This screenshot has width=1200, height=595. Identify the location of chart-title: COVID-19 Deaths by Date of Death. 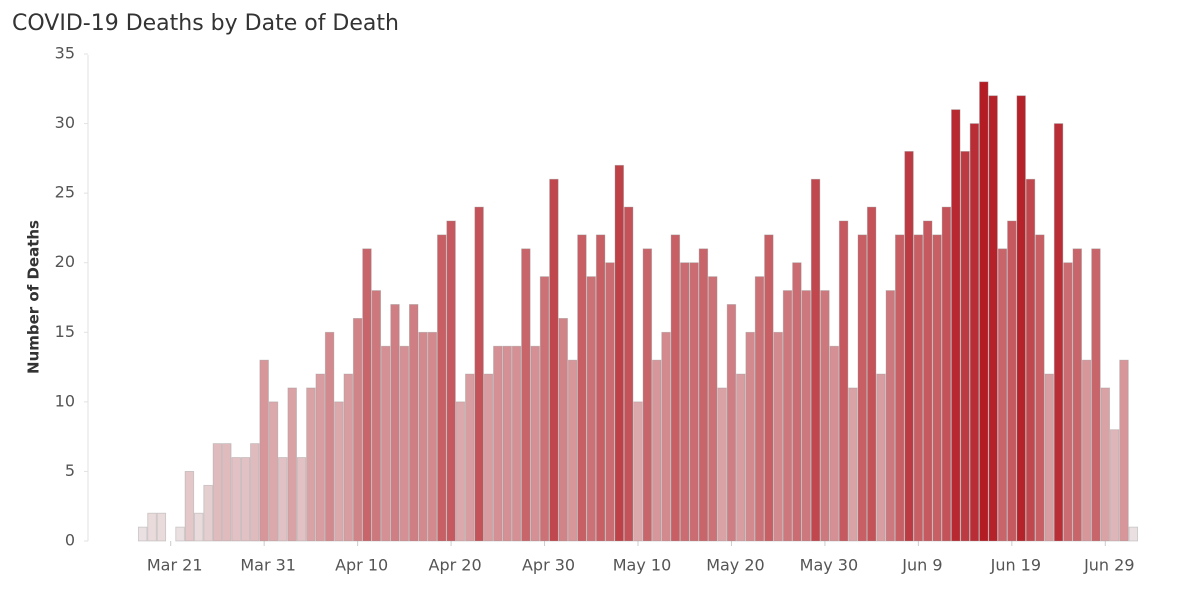
(205, 23).